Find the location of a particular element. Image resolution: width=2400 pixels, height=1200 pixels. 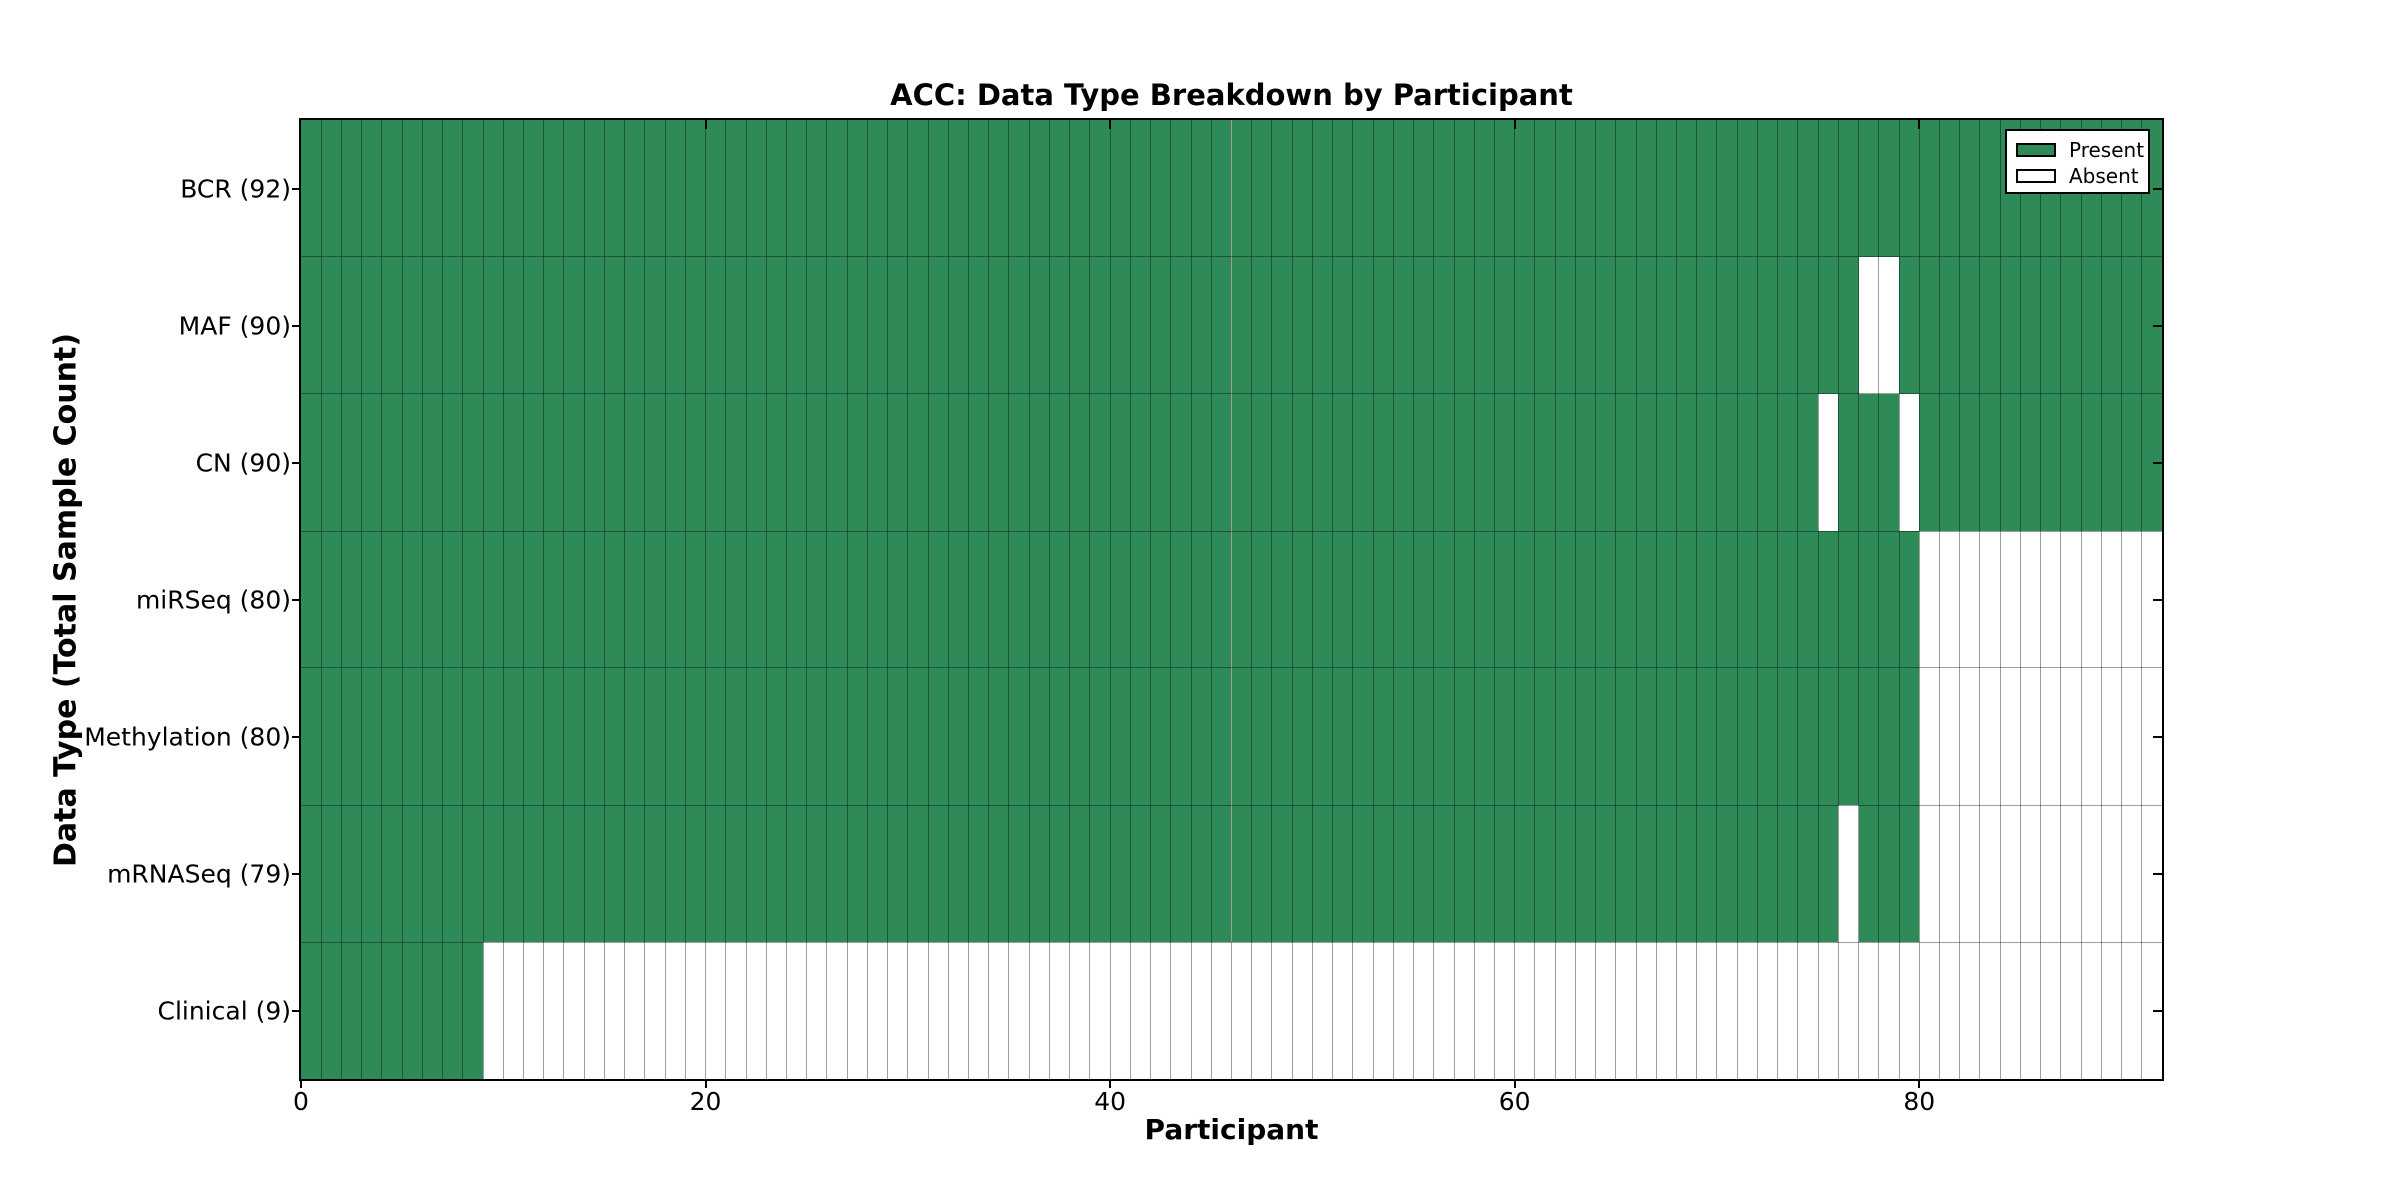

y-tick-label: Clinical (9) is located at coordinates (224, 1010).